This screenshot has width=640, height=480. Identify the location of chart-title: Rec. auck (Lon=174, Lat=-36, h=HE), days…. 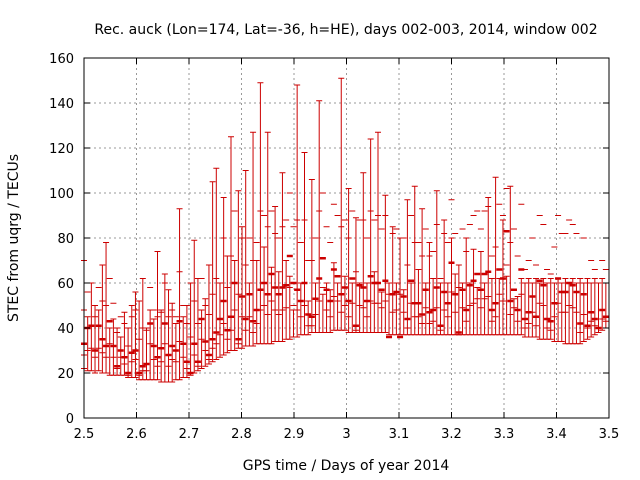
(345, 30).